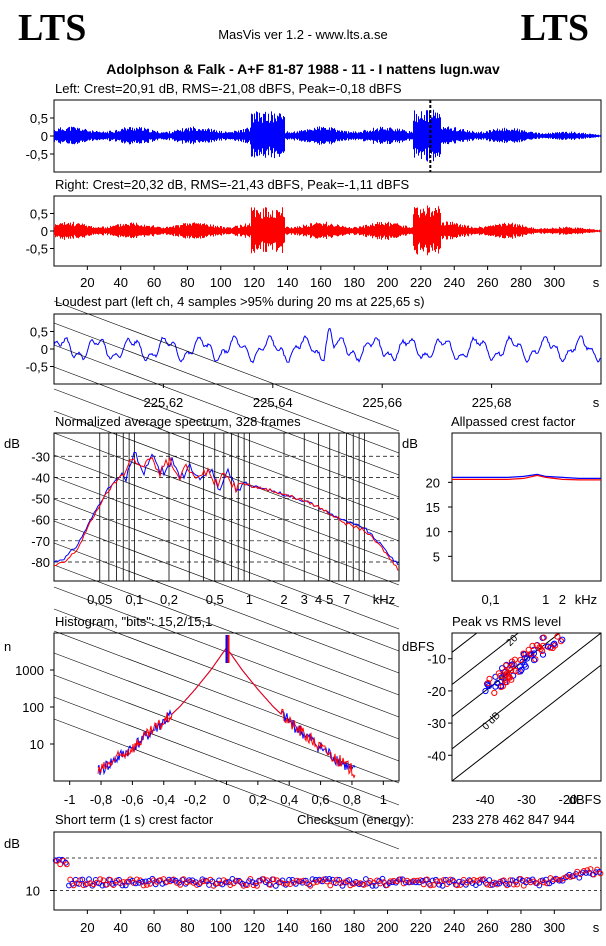 The height and width of the screenshot is (946, 606). What do you see at coordinates (488, 927) in the screenshot?
I see `short-term-xtick-label: 260` at bounding box center [488, 927].